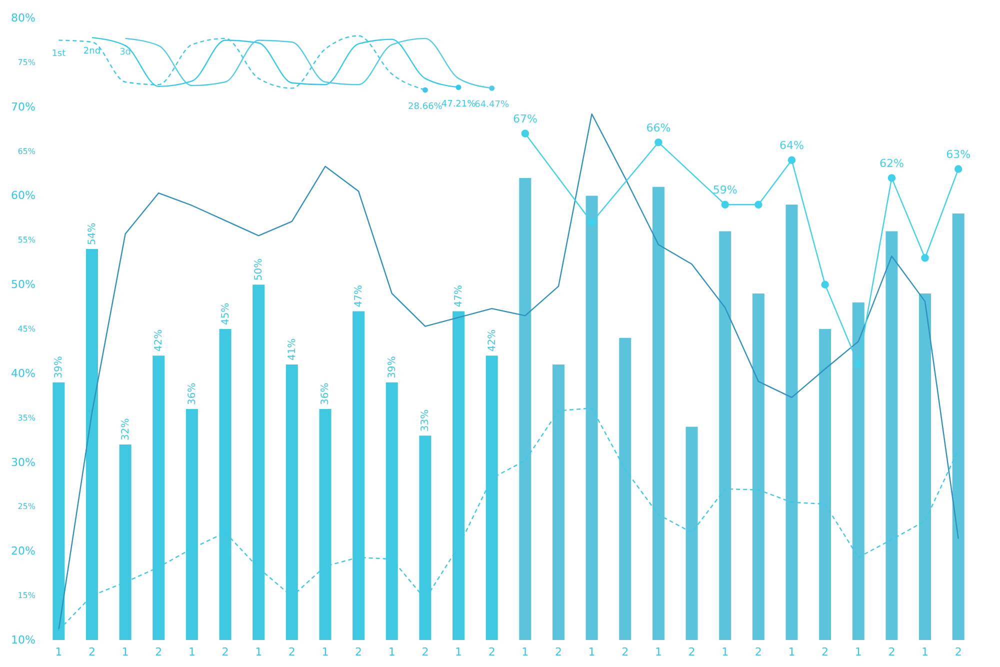 Image resolution: width=1000 pixels, height=667 pixels. What do you see at coordinates (23, 195) in the screenshot?
I see `y-tick-label: 60%` at bounding box center [23, 195].